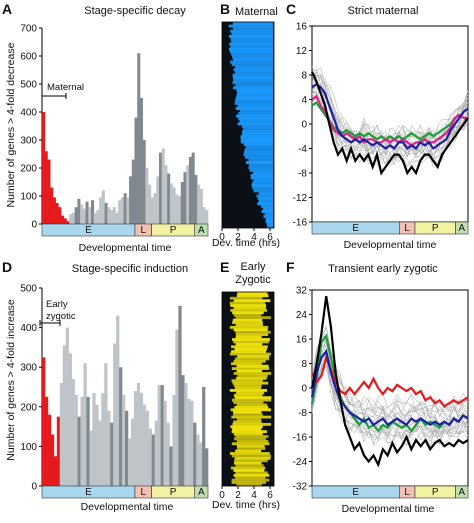 The height and width of the screenshot is (523, 474). What do you see at coordinates (143, 230) in the screenshot?
I see `panel-a-stage-label-L: L` at bounding box center [143, 230].